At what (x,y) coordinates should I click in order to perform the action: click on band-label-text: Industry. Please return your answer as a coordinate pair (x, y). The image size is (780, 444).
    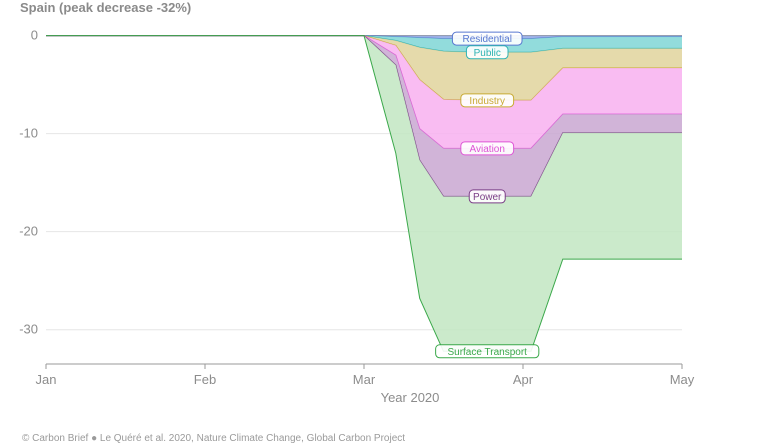
    Looking at the image, I should click on (487, 101).